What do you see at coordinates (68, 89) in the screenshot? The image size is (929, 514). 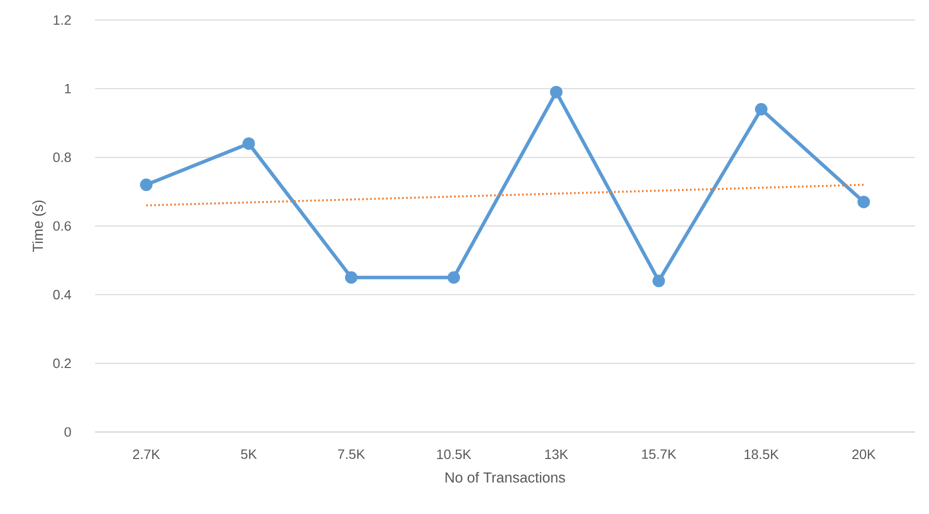 I see `y-tick-label: 1` at bounding box center [68, 89].